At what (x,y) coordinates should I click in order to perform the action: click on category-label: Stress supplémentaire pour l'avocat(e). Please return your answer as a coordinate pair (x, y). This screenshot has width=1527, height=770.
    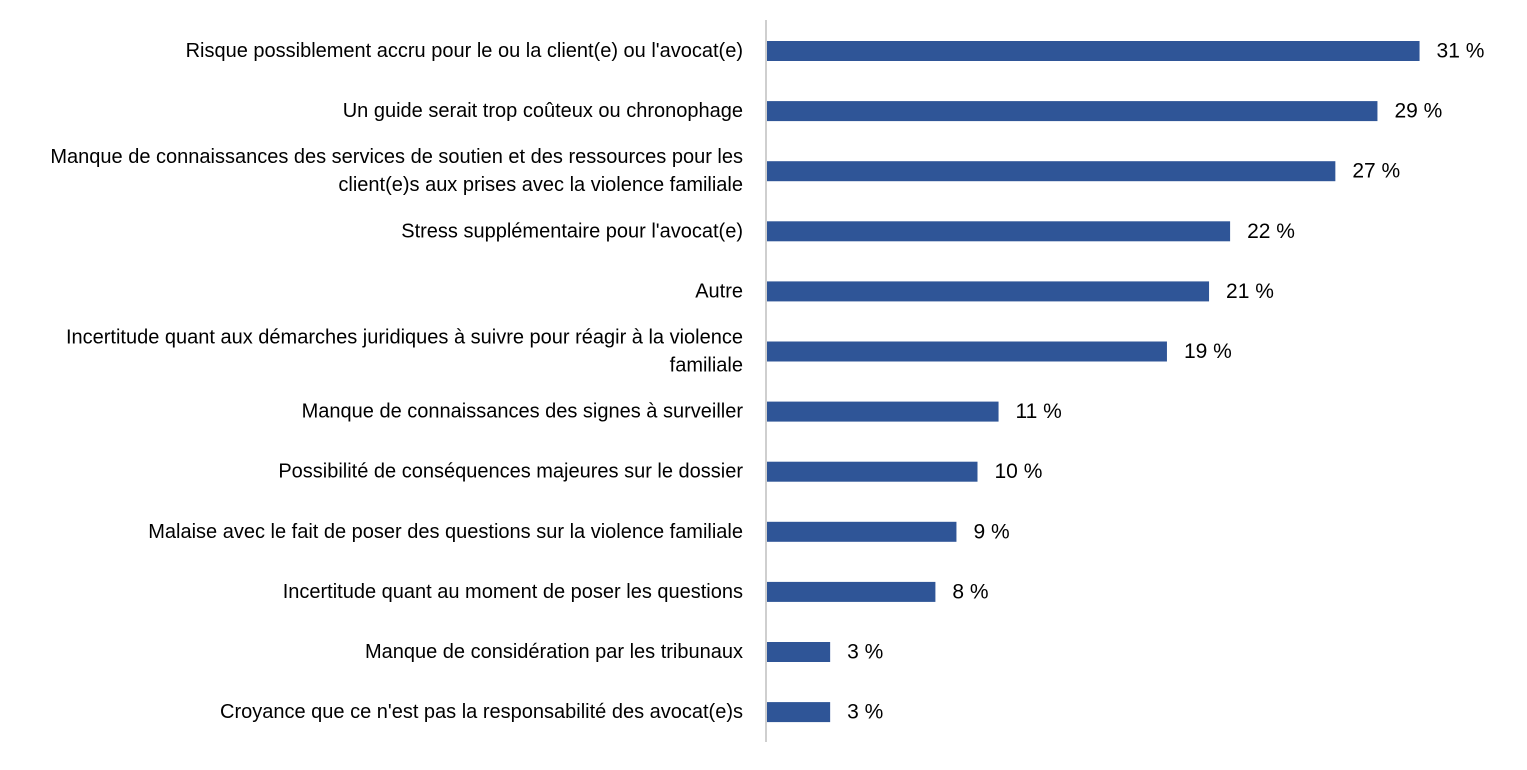
    Looking at the image, I should click on (572, 231).